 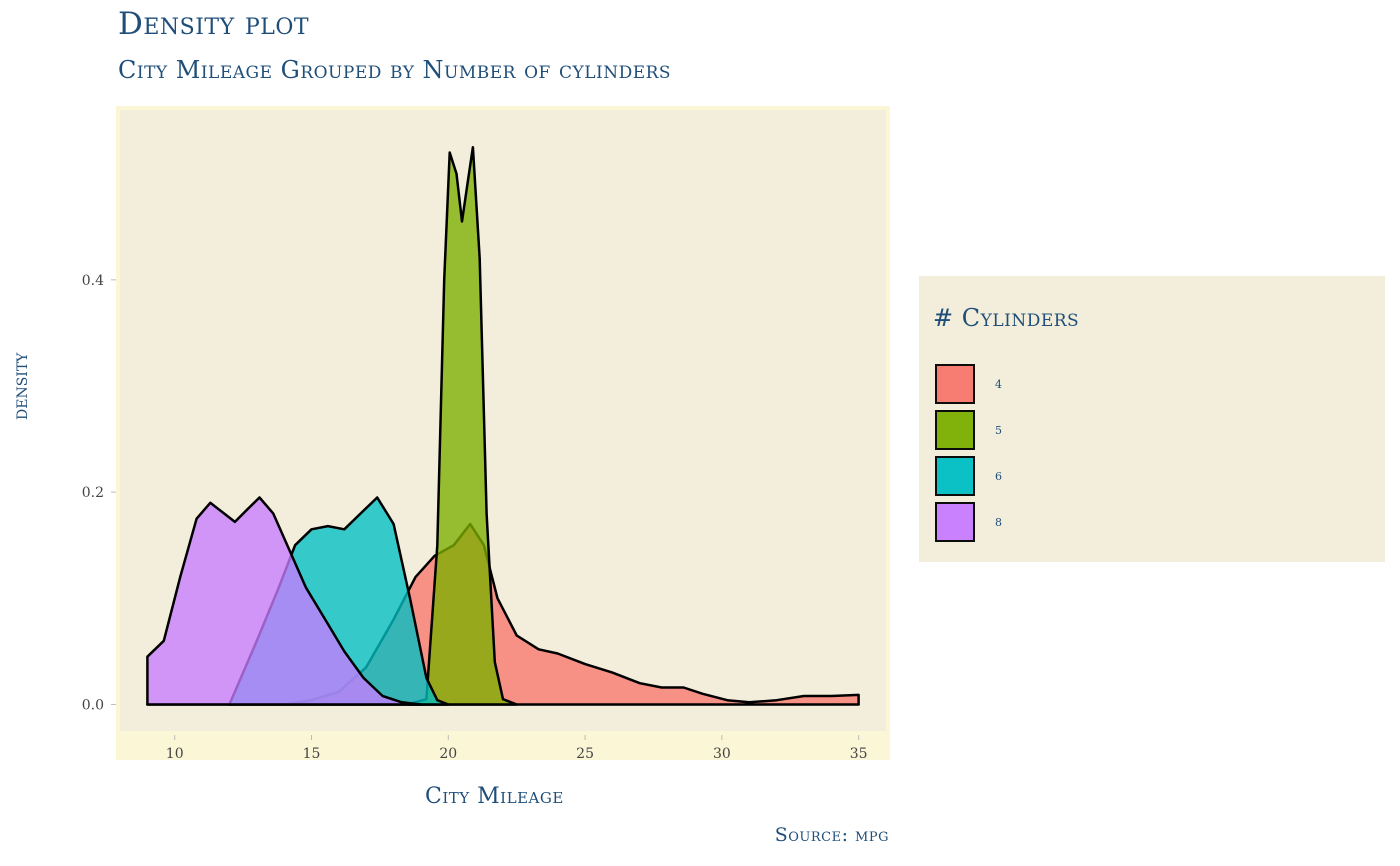 I want to click on x-tick-label: 30, so click(x=722, y=754).